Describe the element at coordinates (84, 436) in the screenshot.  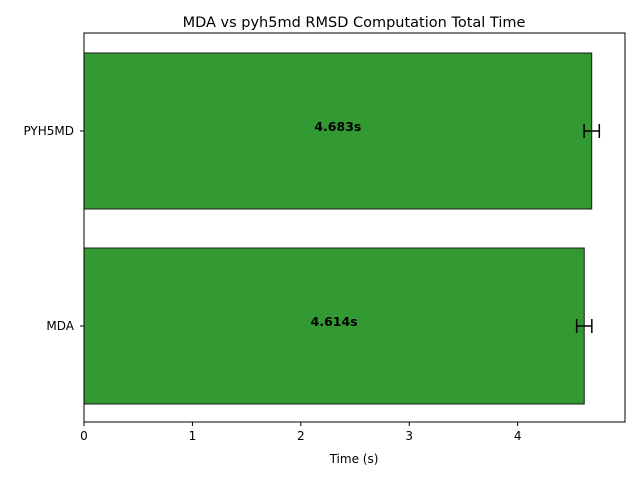
I see `x-tick-label-0: 0` at that location.